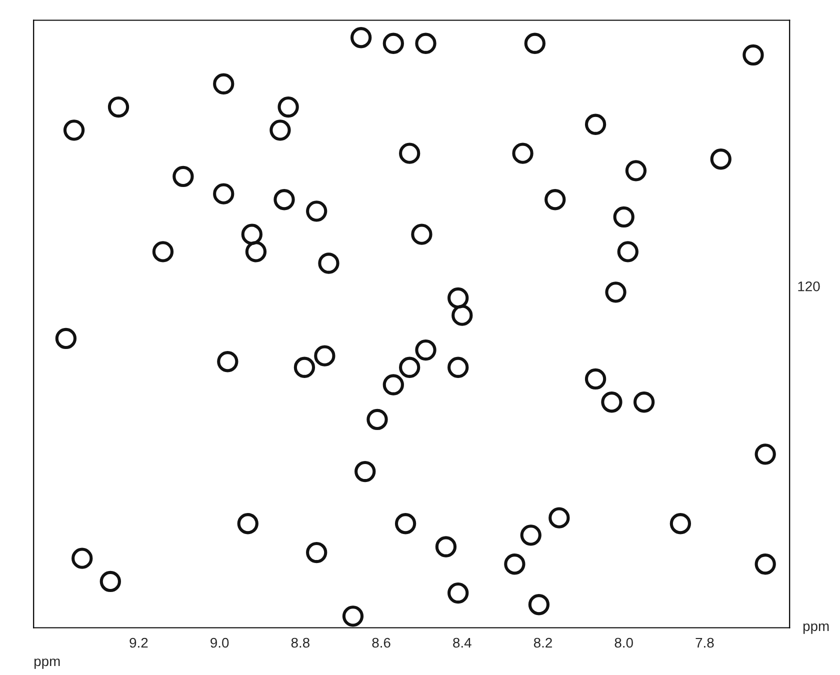  I want to click on x-tick-label: 8.8, so click(300, 643).